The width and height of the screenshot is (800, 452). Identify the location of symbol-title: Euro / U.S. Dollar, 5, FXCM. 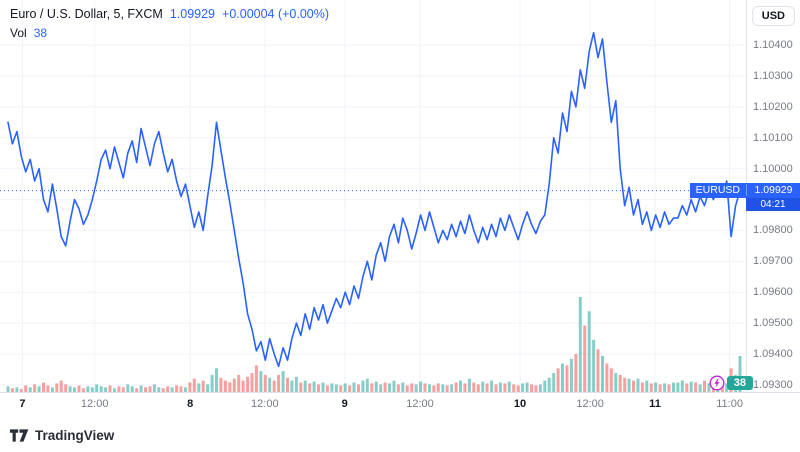
(86, 14).